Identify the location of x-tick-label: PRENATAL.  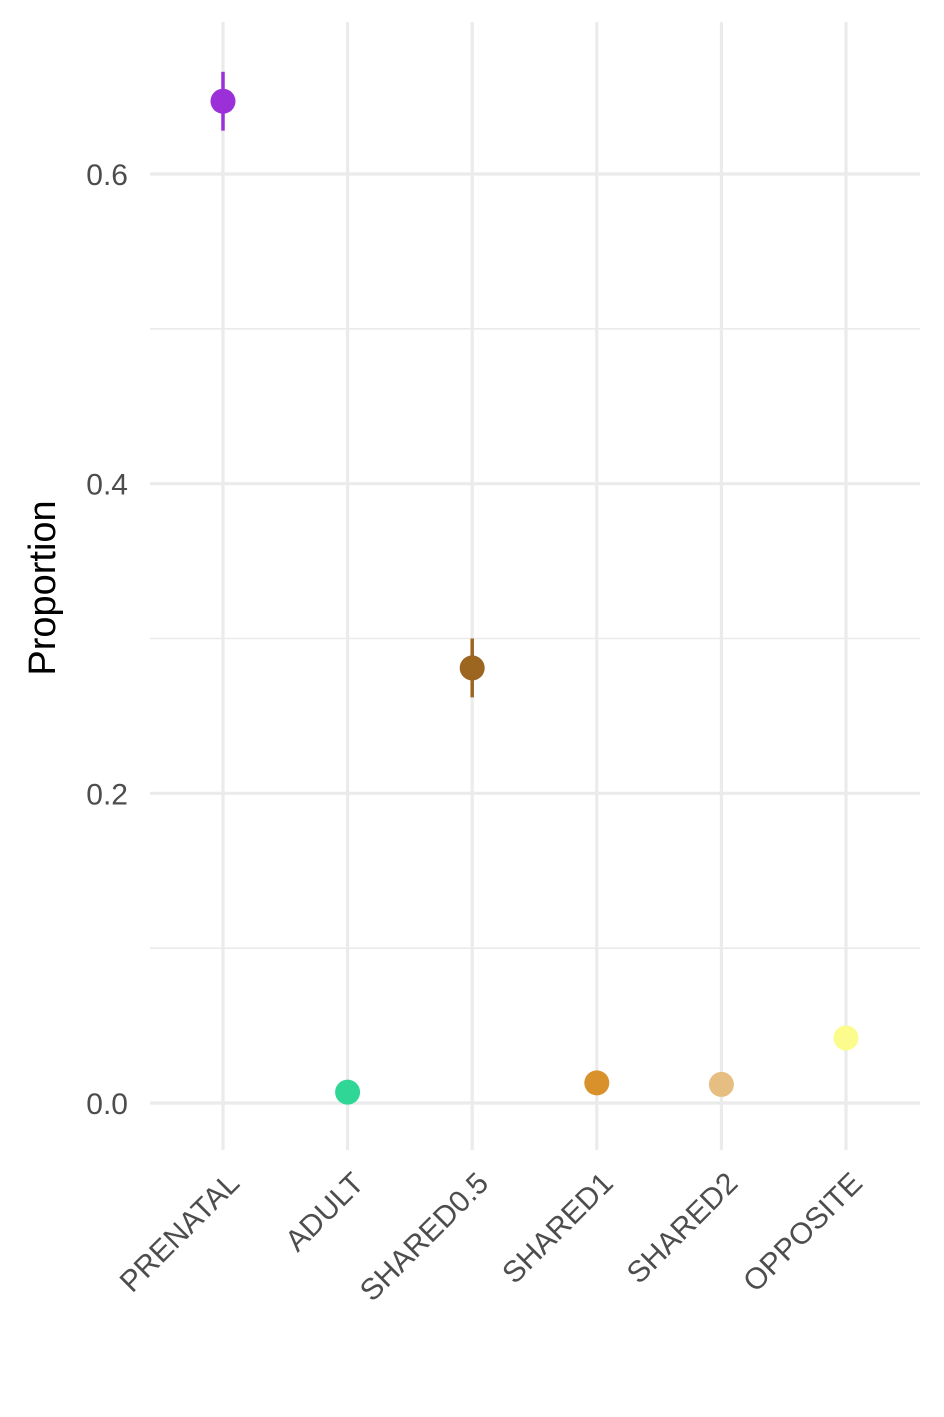
(180, 1233).